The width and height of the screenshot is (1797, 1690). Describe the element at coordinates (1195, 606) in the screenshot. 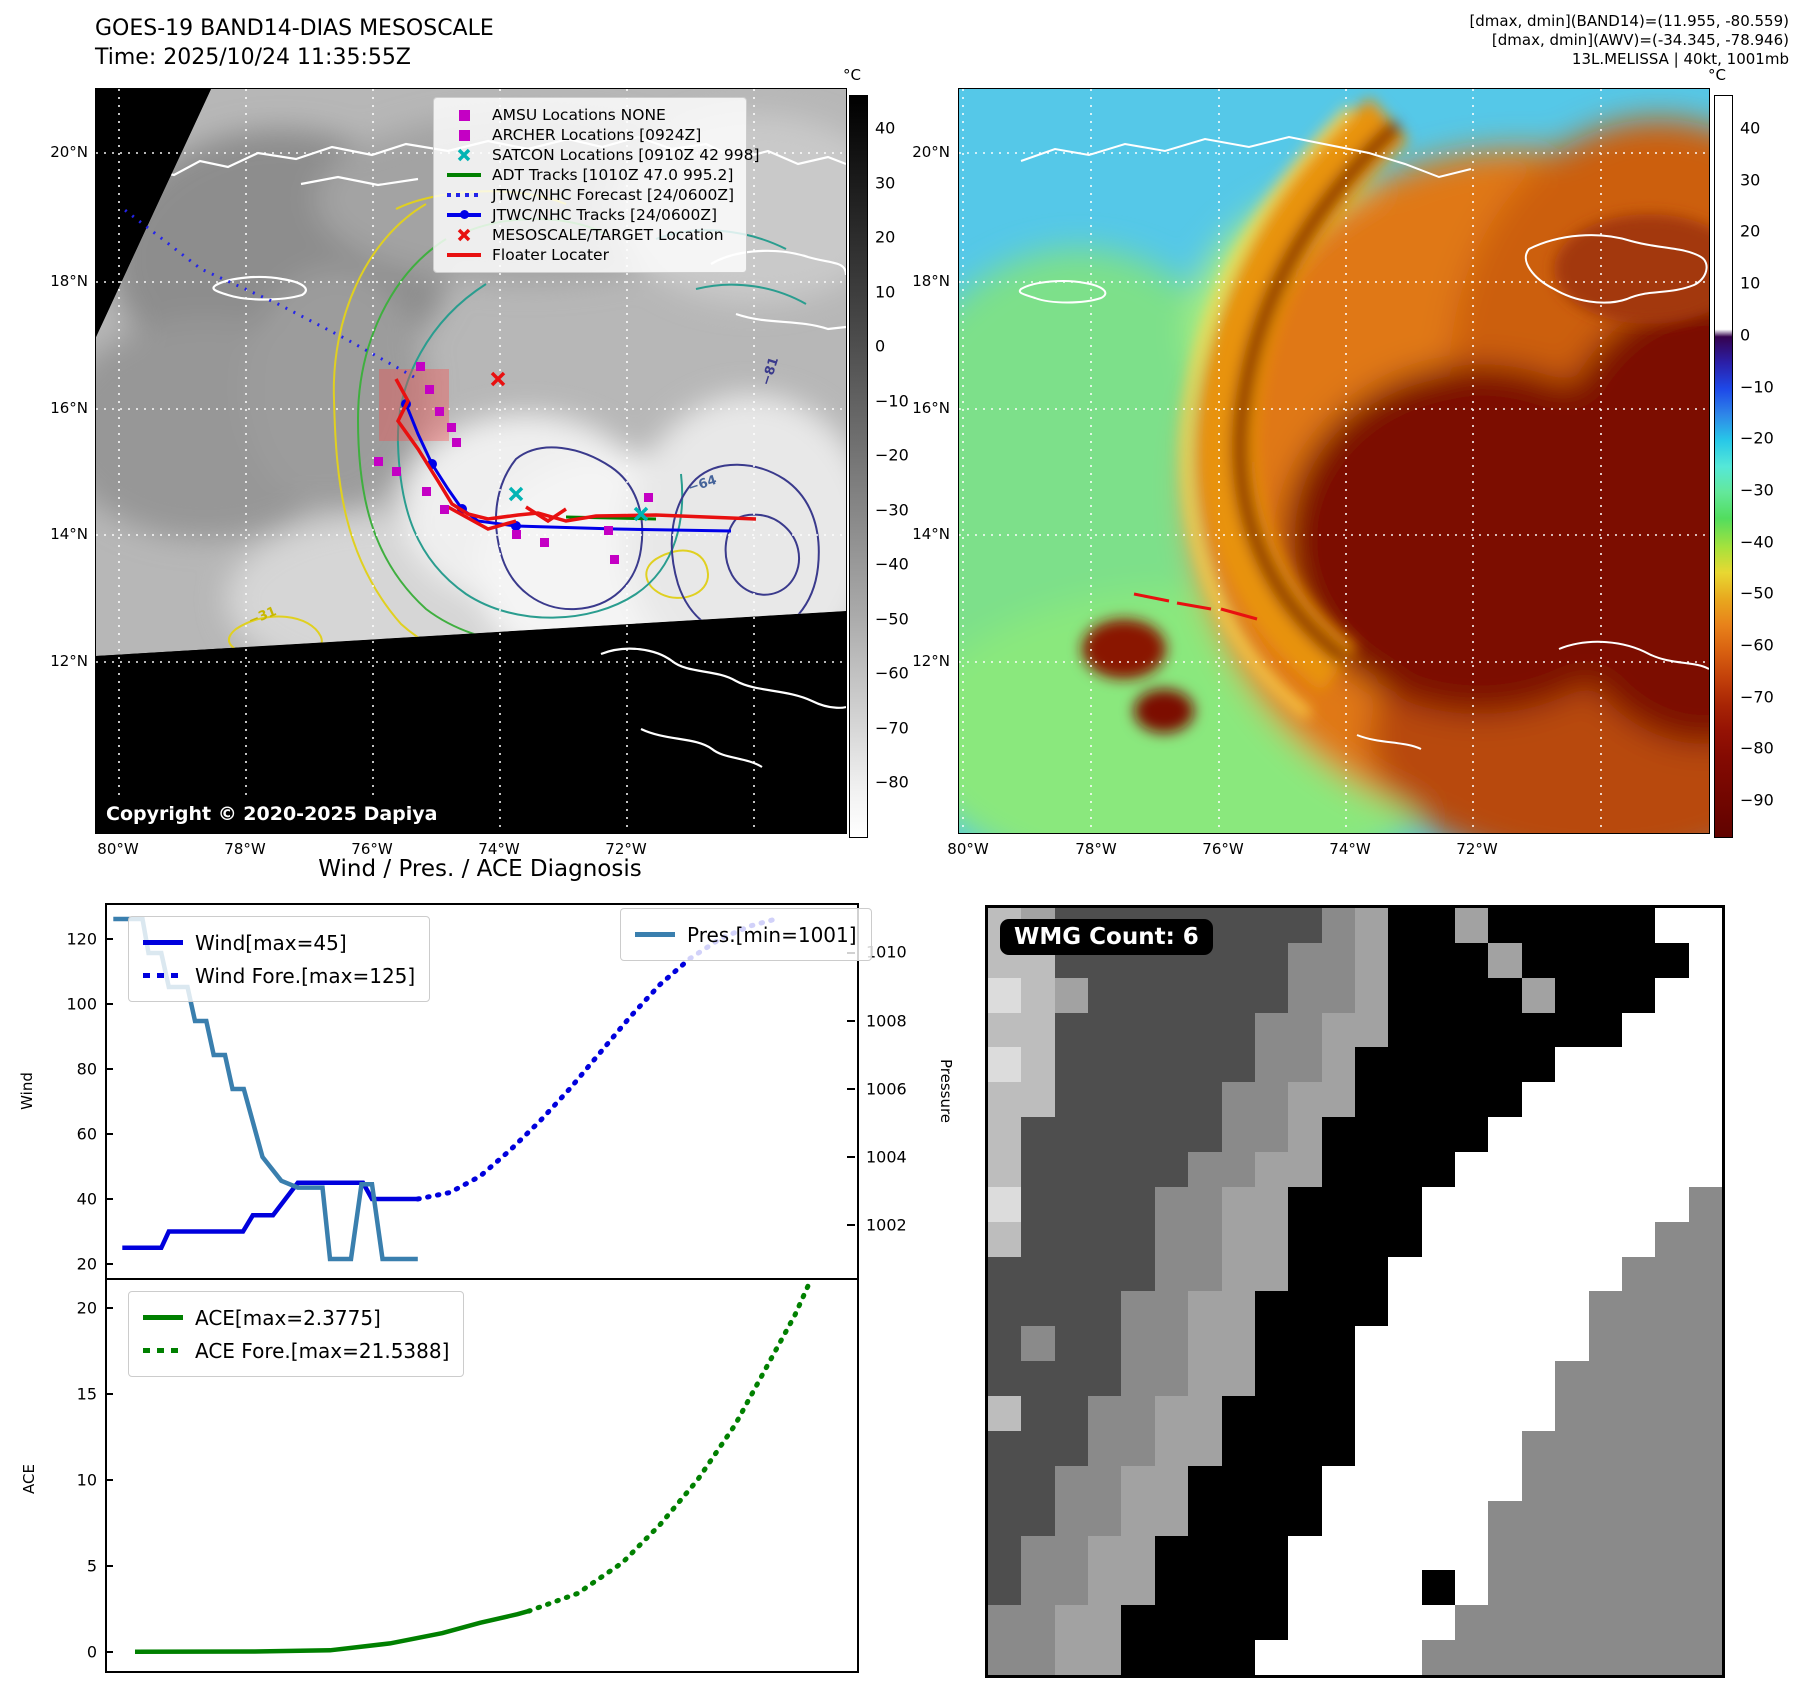

I see `track-marks` at that location.